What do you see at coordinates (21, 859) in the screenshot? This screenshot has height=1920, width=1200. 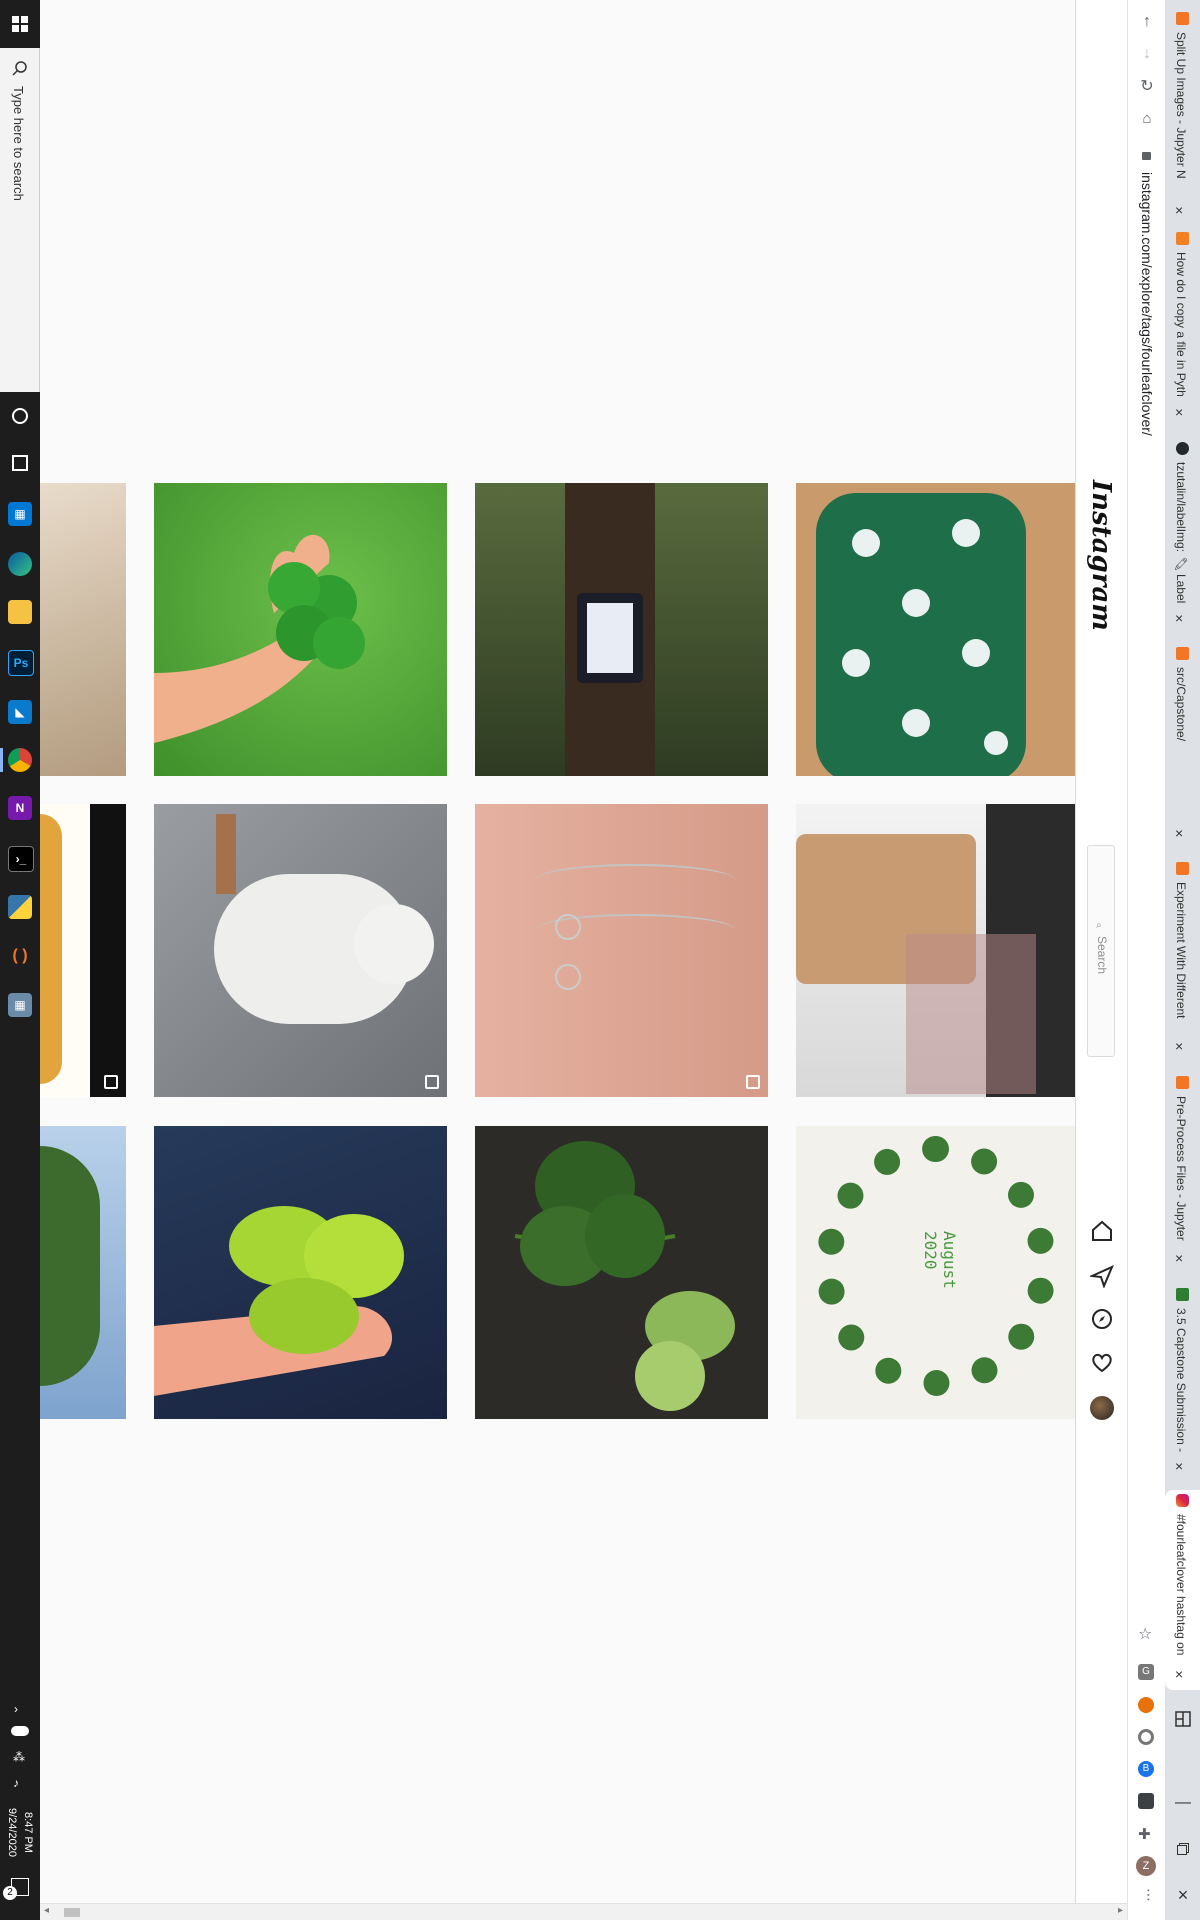 I see `terminal-icon: ›_` at bounding box center [21, 859].